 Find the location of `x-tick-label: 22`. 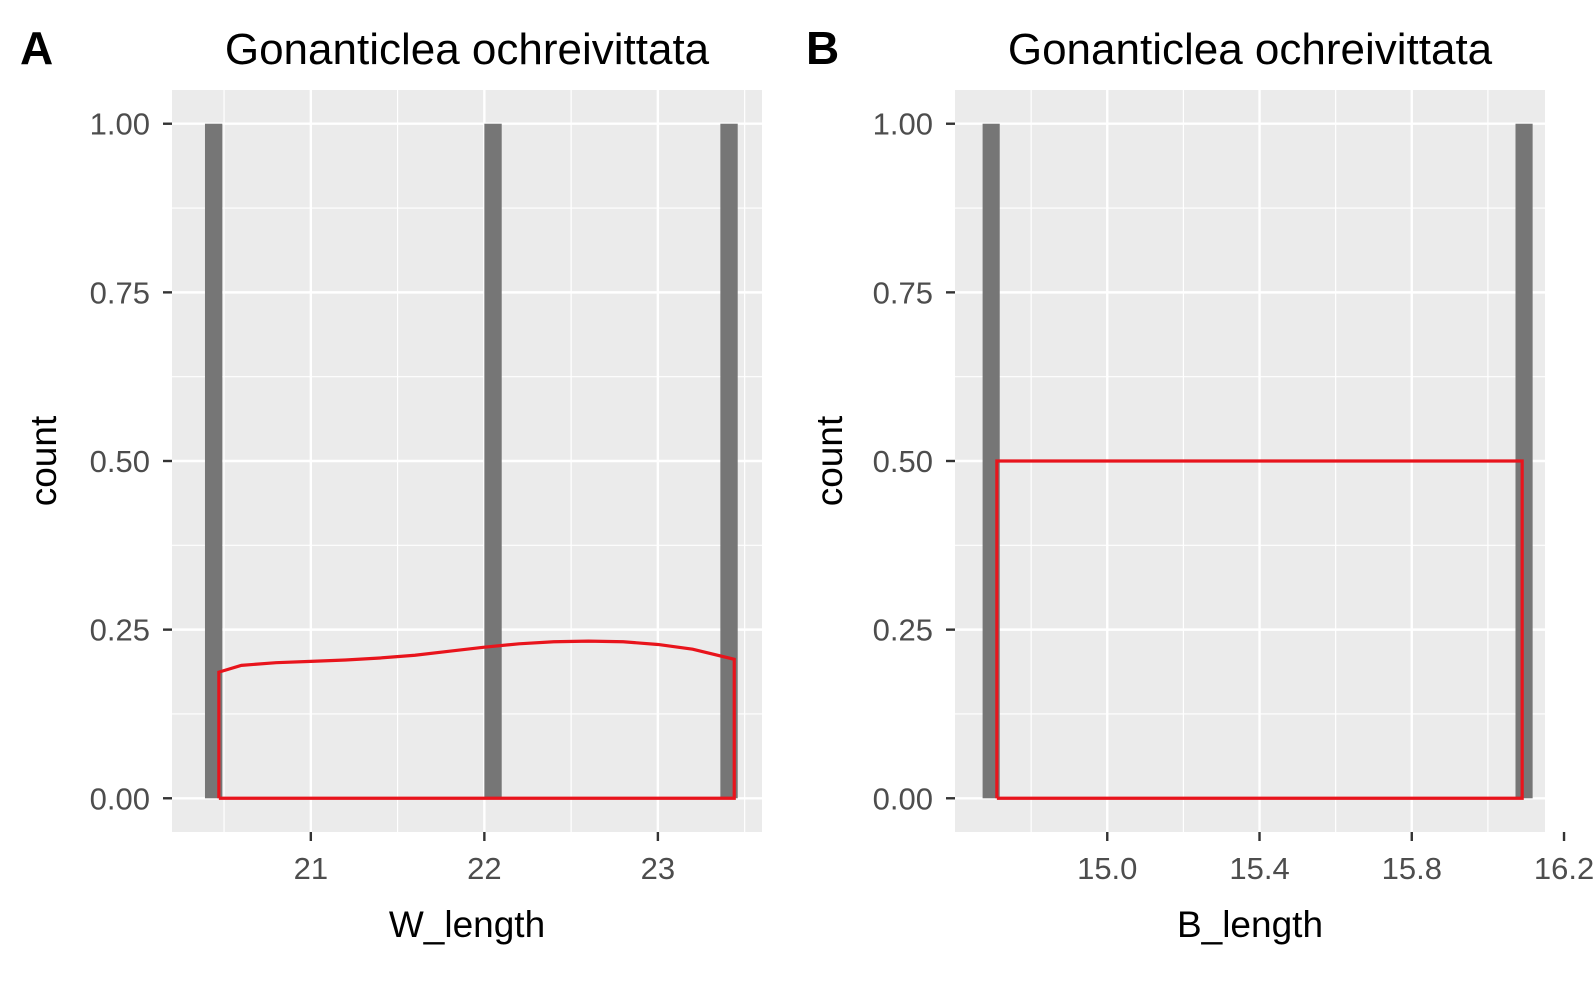

x-tick-label: 22 is located at coordinates (484, 868).